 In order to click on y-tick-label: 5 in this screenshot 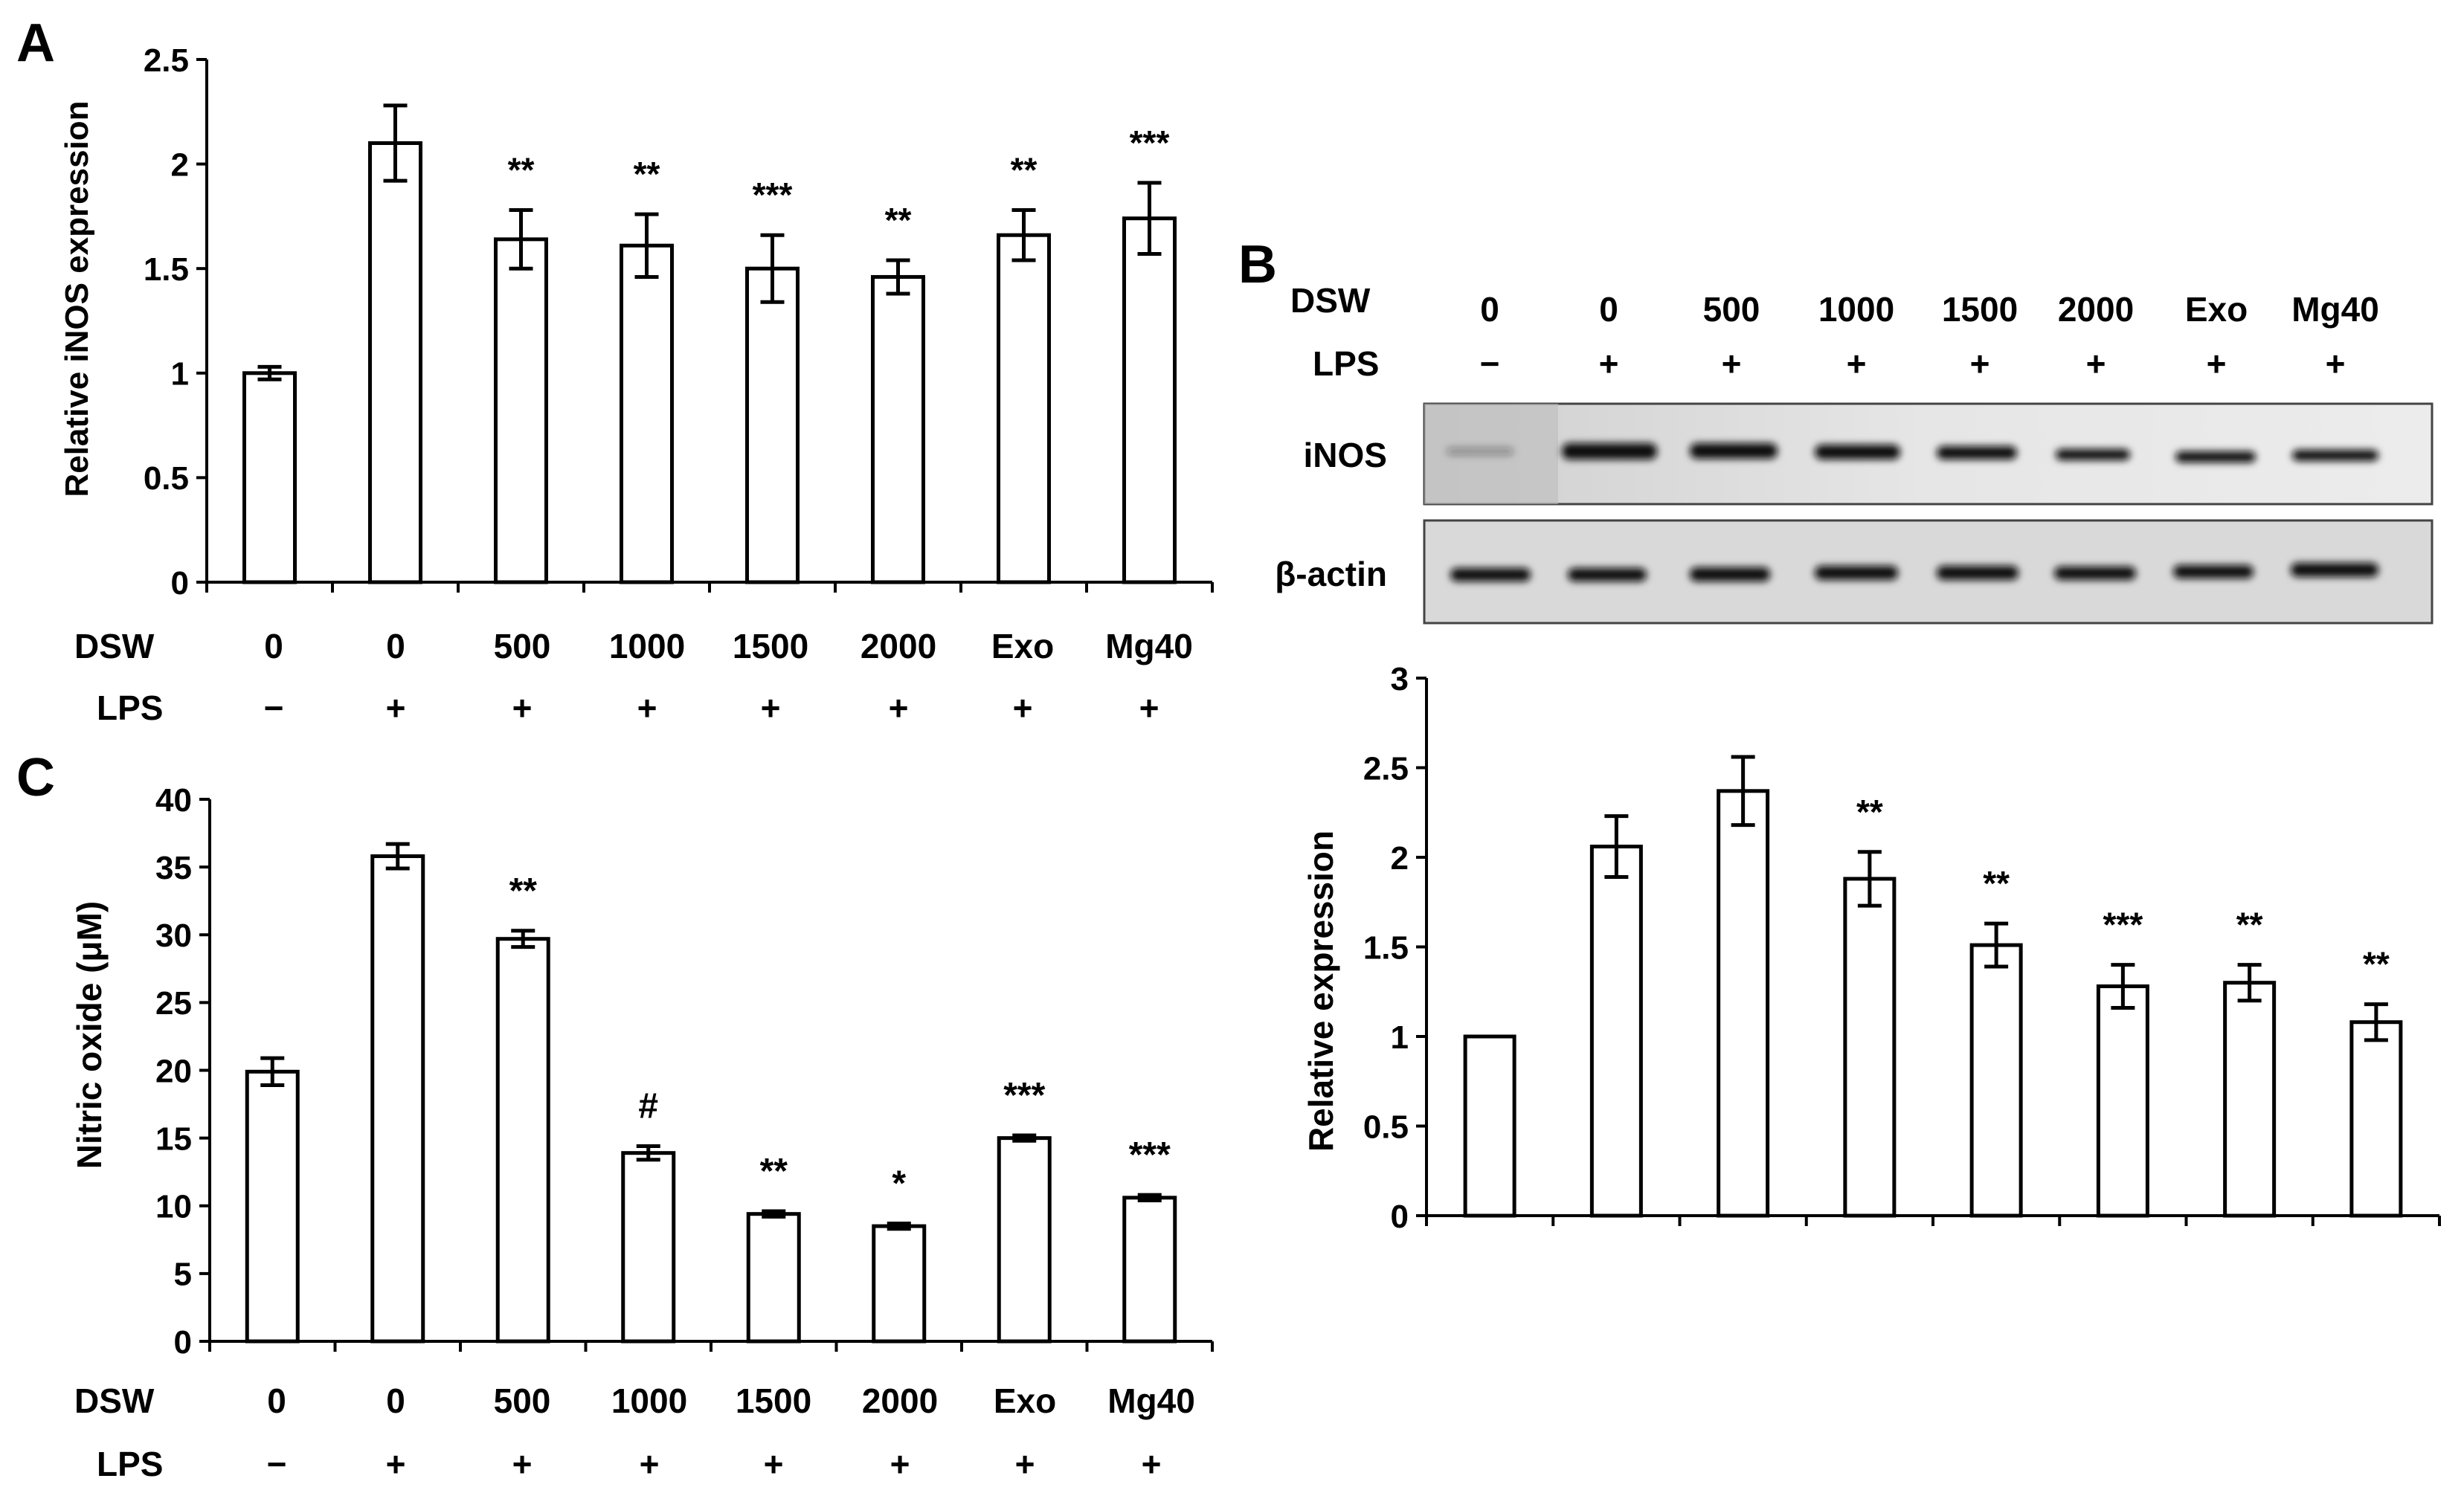, I will do `click(183, 1275)`.